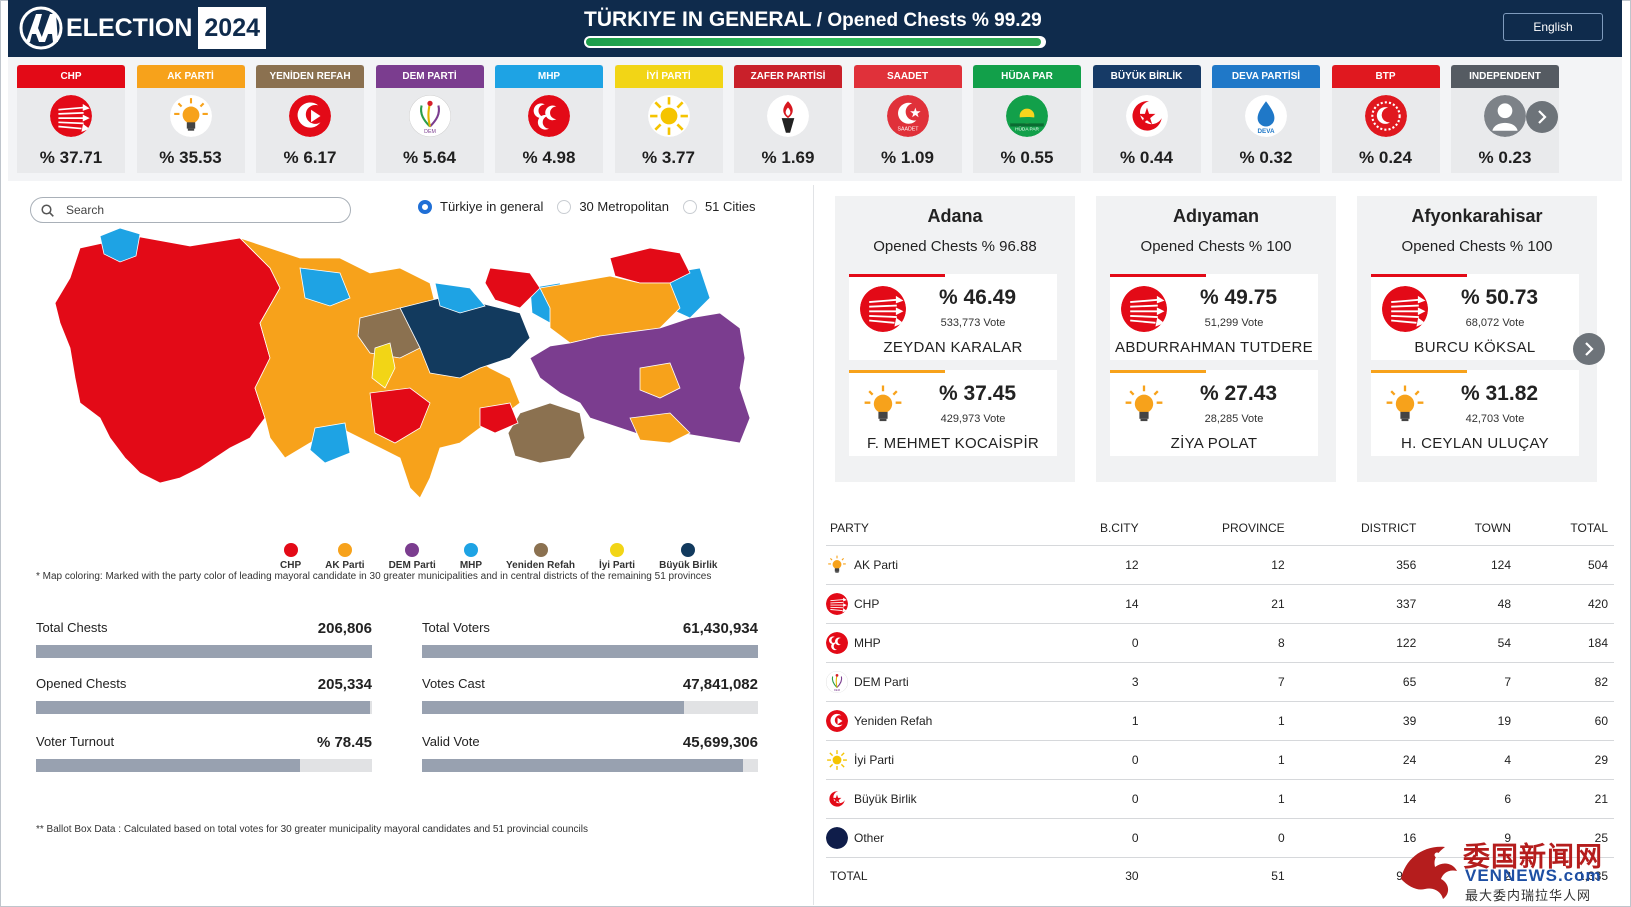  What do you see at coordinates (85, 210) in the screenshot?
I see `search-placeholder: Search` at bounding box center [85, 210].